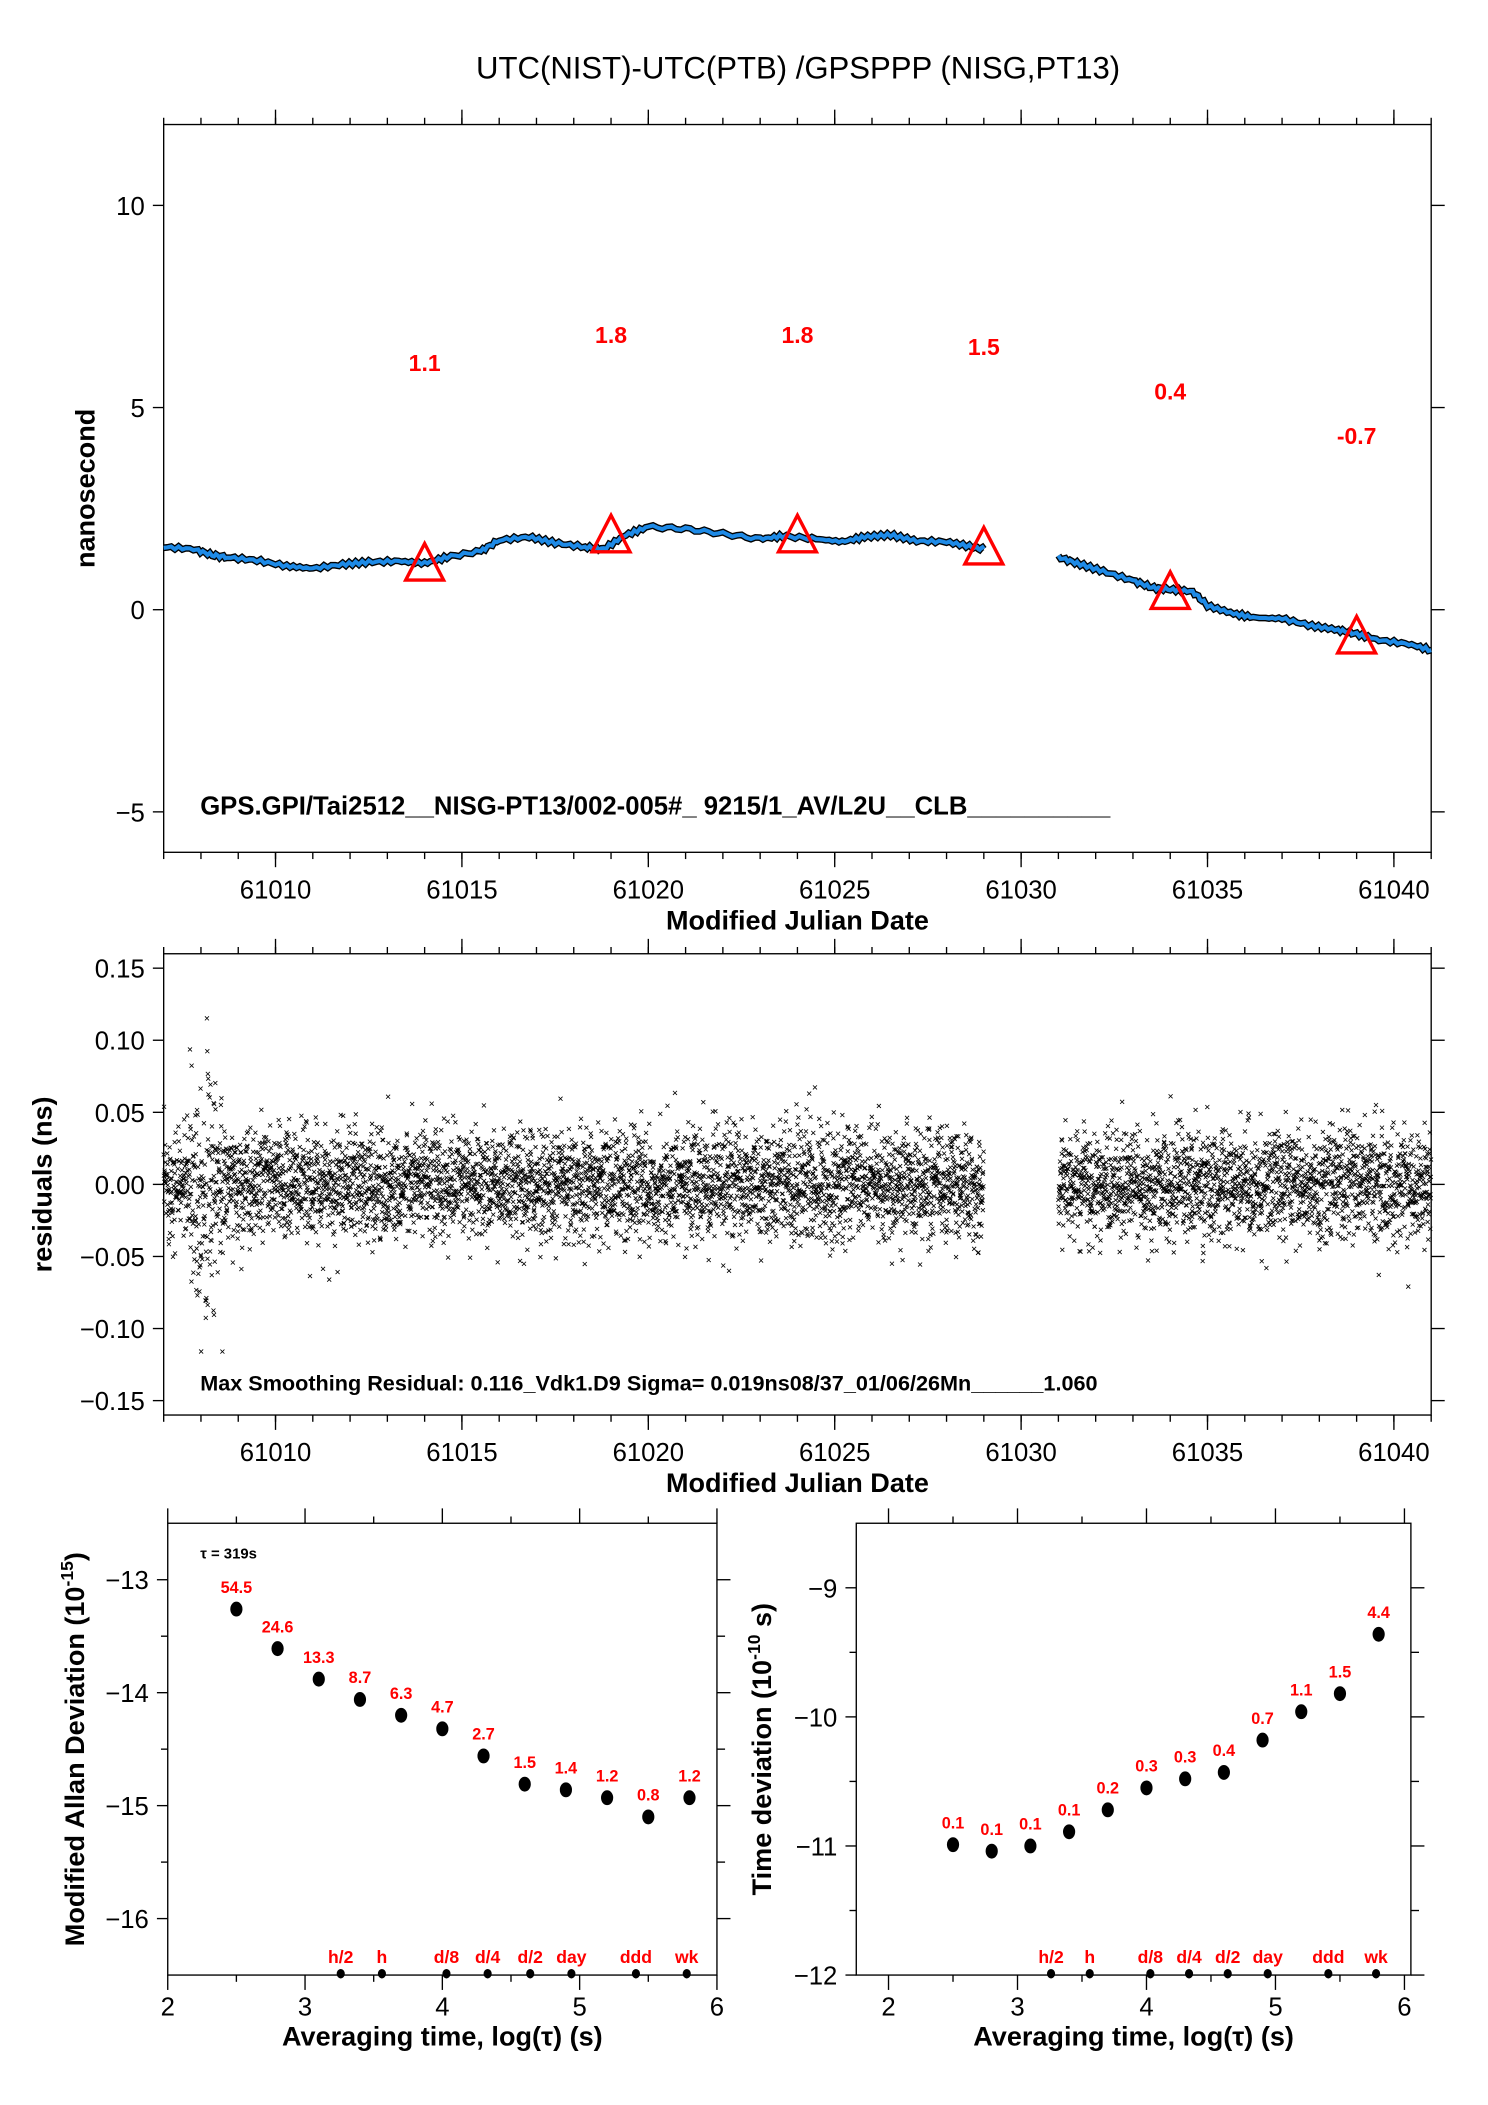 This screenshot has width=1488, height=2105. Describe the element at coordinates (648, 1453) in the screenshot. I see `x-tick-label: 61020` at that location.